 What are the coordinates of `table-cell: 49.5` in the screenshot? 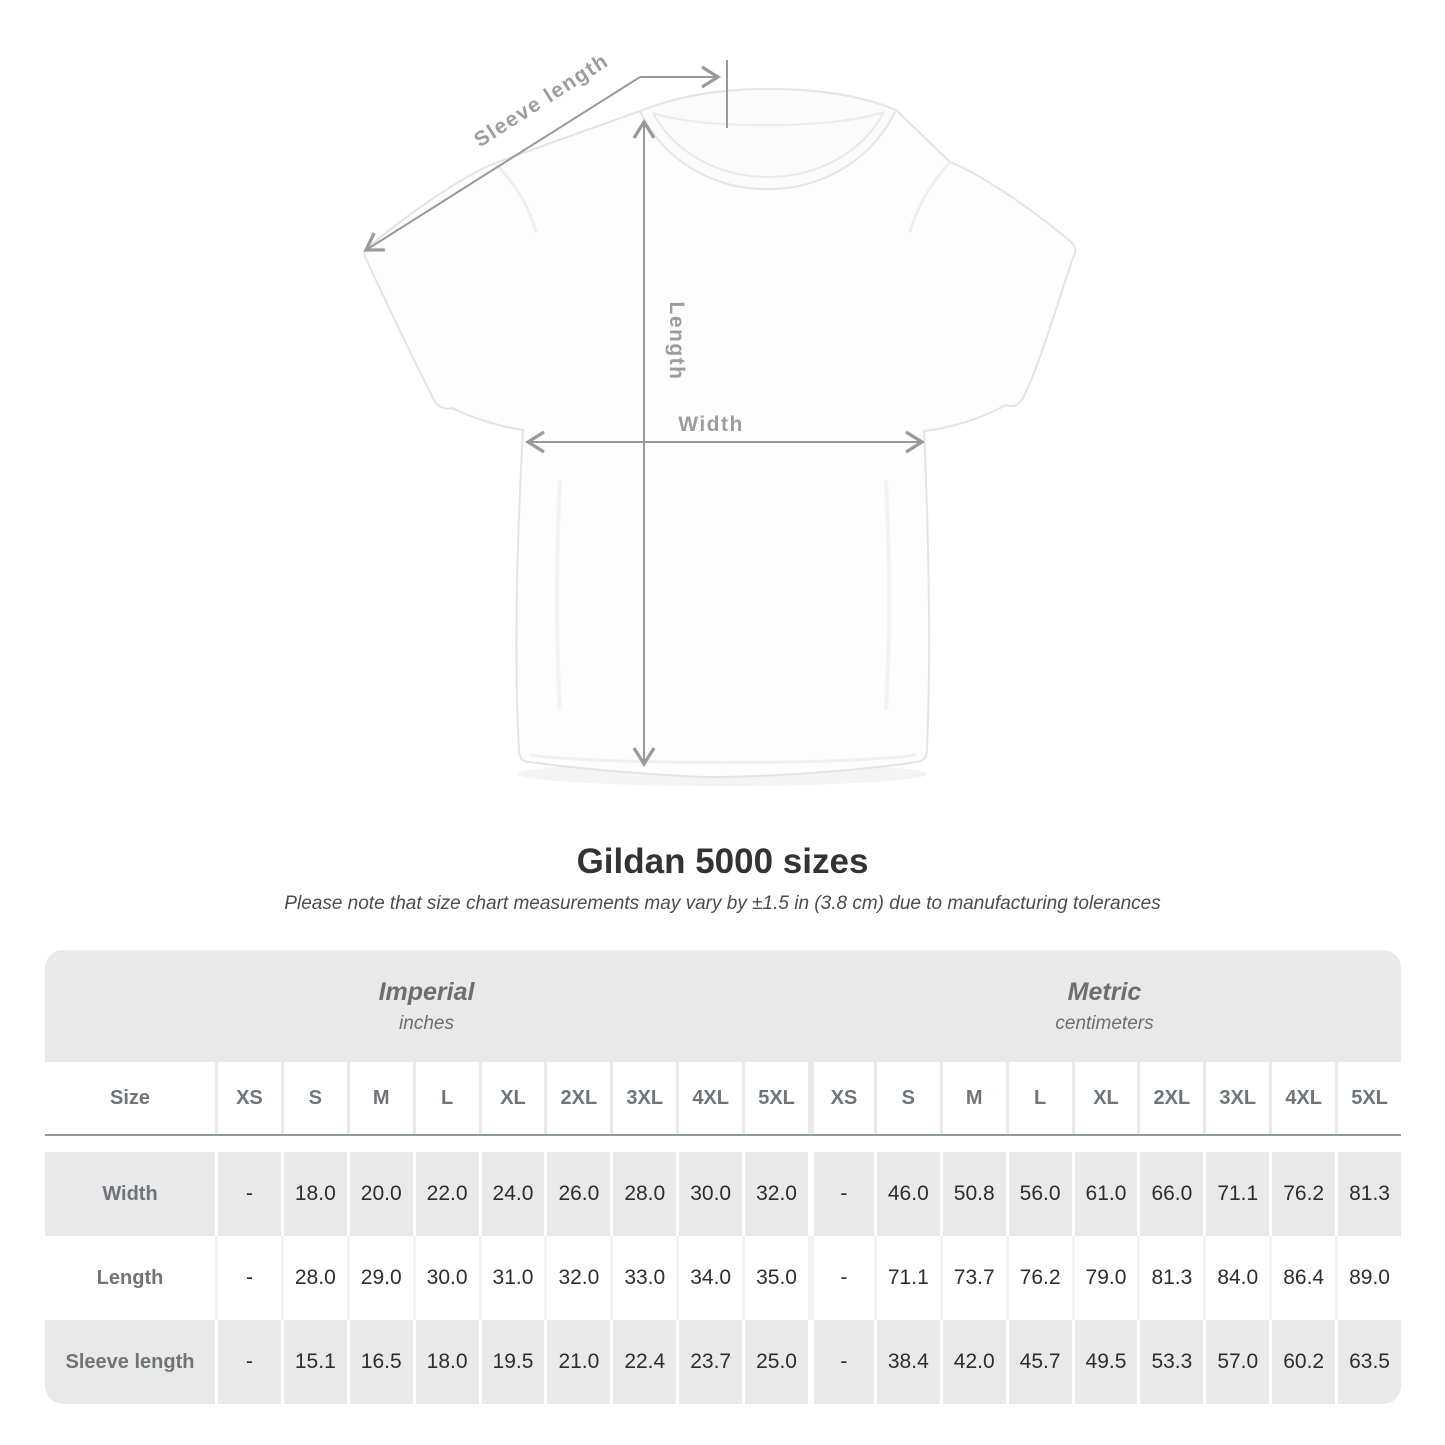 It's located at (1104, 1362).